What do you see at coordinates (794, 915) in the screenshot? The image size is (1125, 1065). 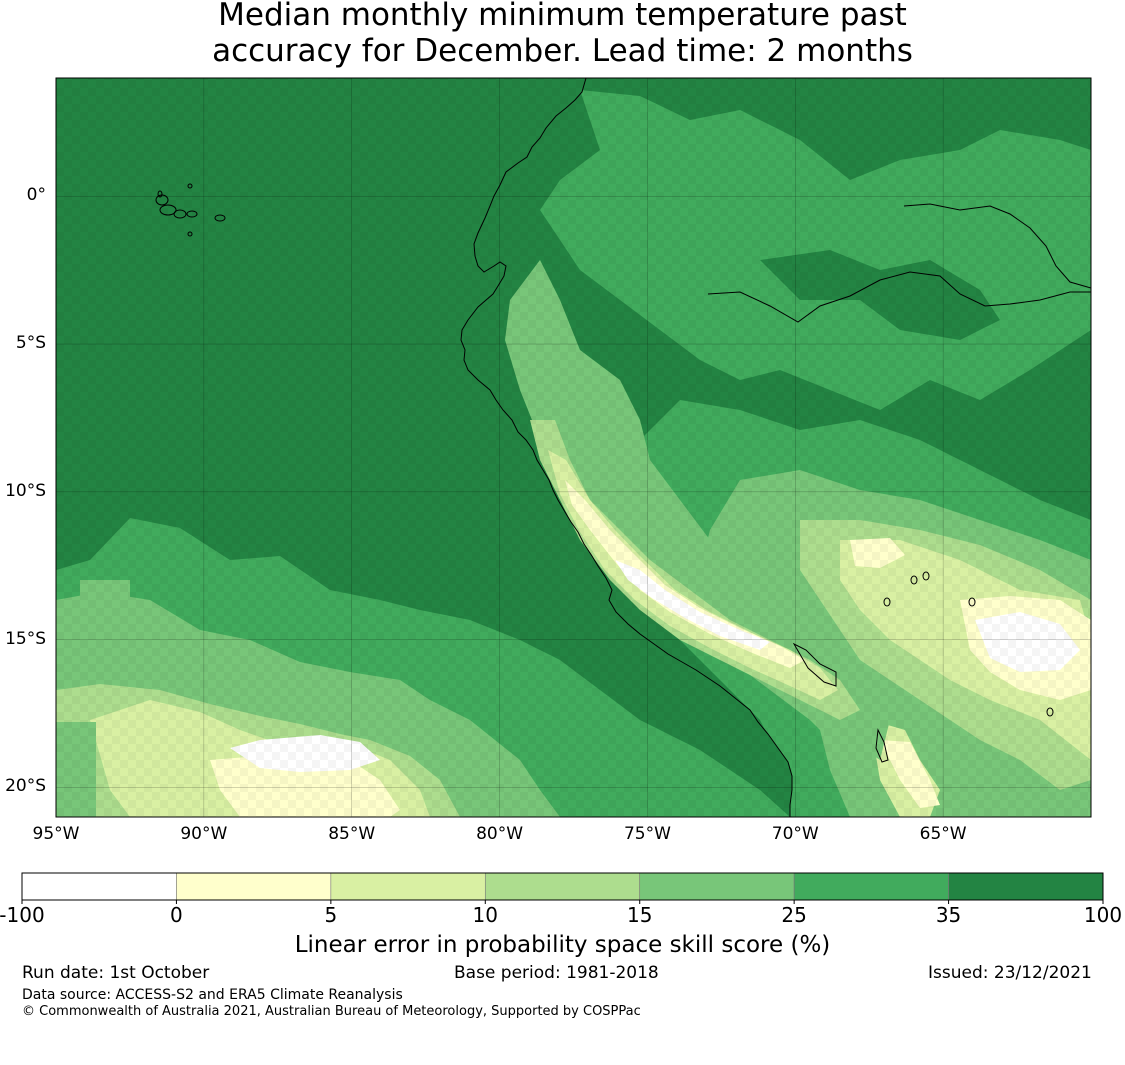 I see `colorbar-tick-label: 25` at bounding box center [794, 915].